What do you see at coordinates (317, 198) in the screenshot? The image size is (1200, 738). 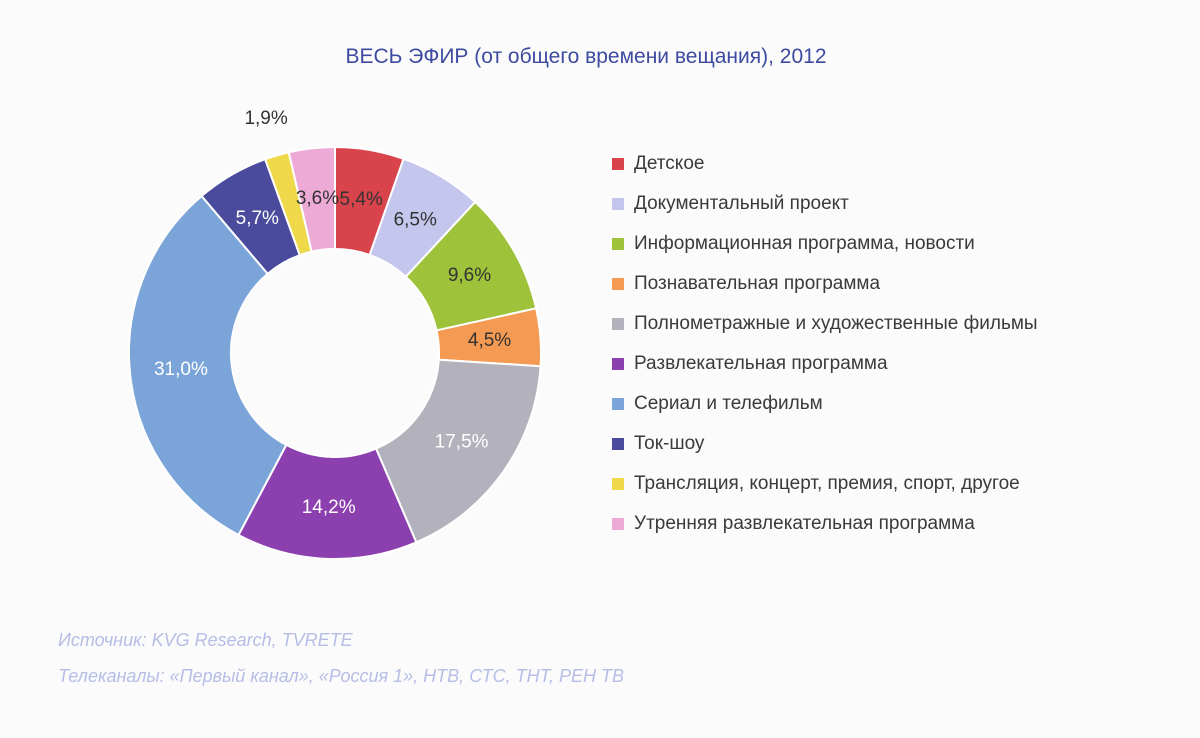 I see `slice-value-label: 3,6%` at bounding box center [317, 198].